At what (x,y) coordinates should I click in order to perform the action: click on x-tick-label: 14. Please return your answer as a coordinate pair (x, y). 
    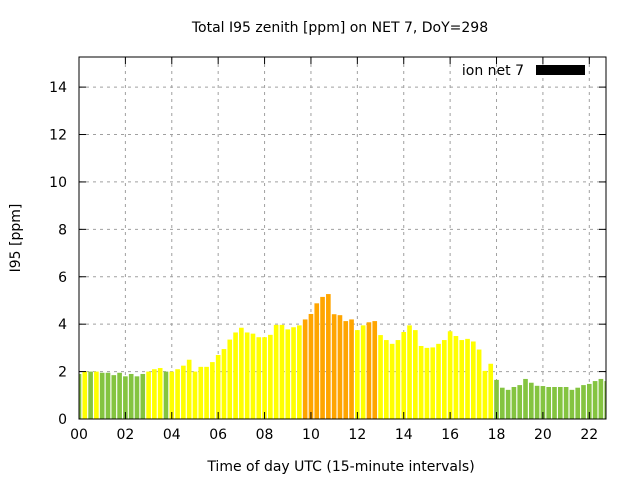
    Looking at the image, I should click on (404, 435).